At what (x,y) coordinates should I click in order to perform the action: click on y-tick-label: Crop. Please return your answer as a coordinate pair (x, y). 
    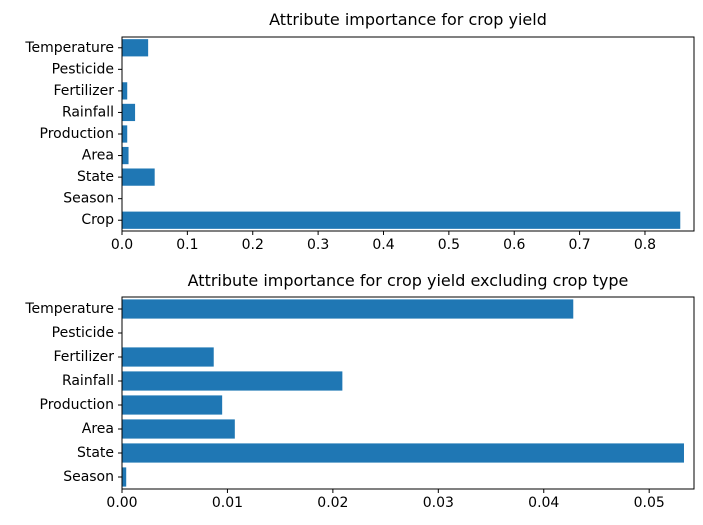
    Looking at the image, I should click on (97, 220).